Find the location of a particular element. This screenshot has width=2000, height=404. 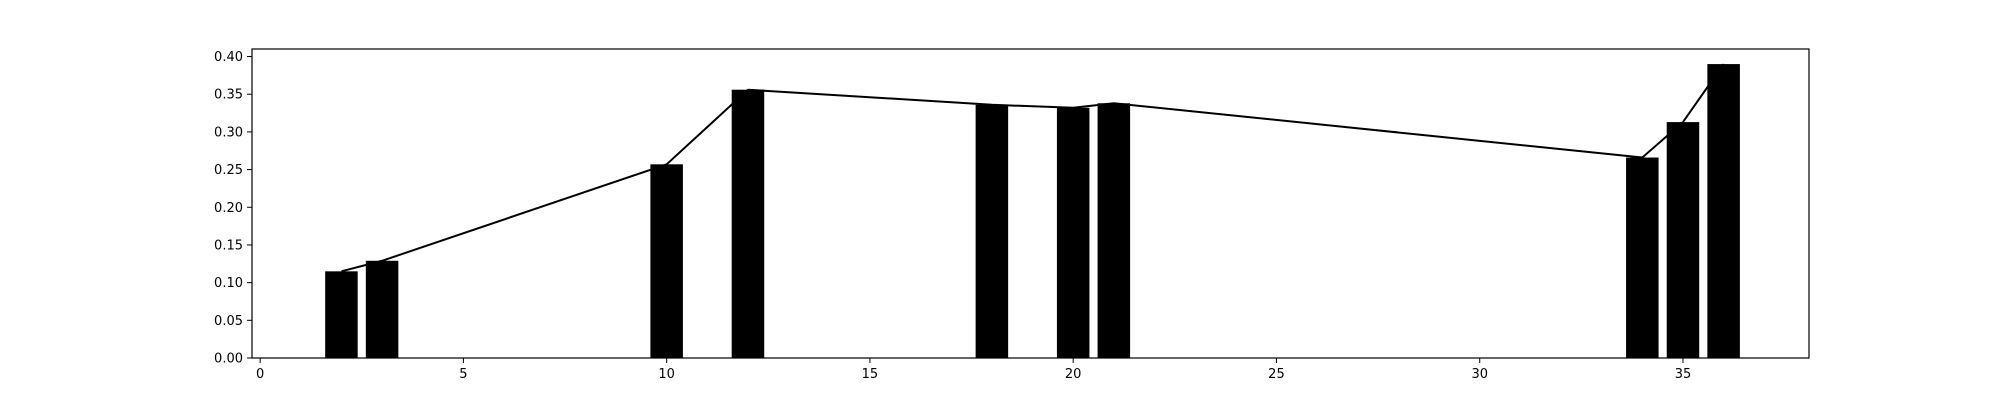

y-tick-label-6: 0.30 is located at coordinates (228, 132).